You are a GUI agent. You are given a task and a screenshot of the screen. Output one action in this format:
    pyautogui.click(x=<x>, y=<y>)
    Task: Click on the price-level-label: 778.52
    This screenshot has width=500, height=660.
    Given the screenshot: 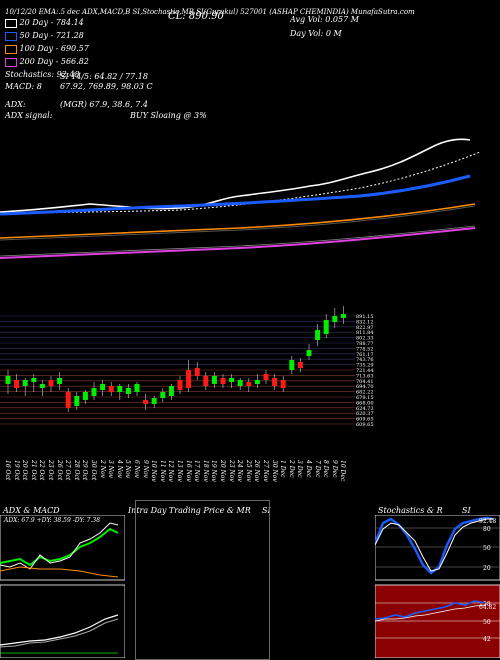 What is the action you would take?
    pyautogui.click(x=365, y=349)
    